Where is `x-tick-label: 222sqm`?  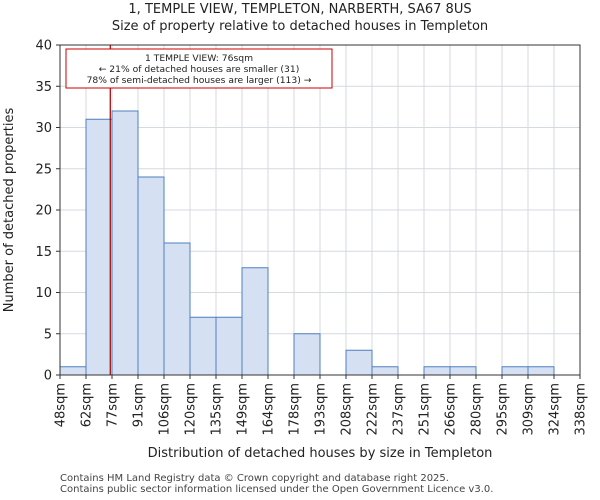 x-tick-label: 222sqm is located at coordinates (373, 409).